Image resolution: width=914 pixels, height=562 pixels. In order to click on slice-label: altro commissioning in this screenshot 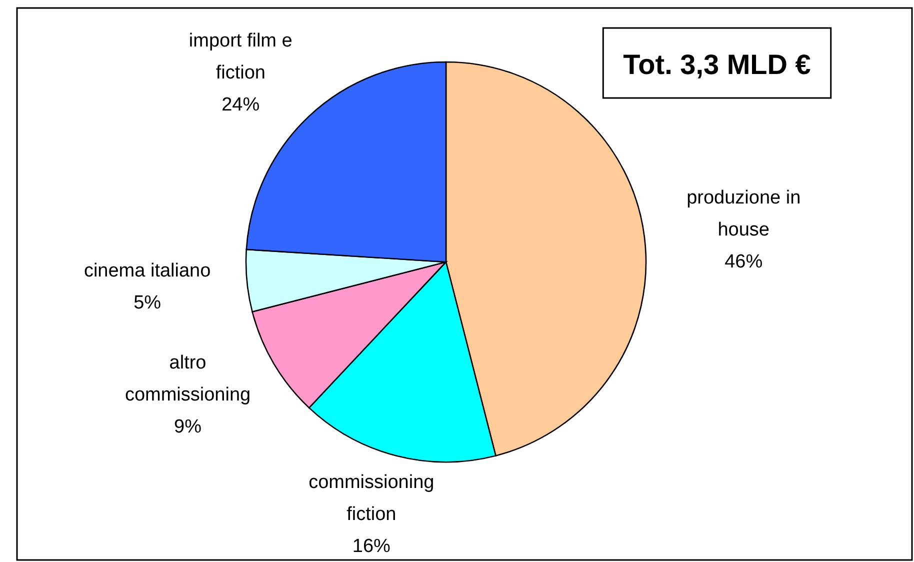, I will do `click(187, 379)`.